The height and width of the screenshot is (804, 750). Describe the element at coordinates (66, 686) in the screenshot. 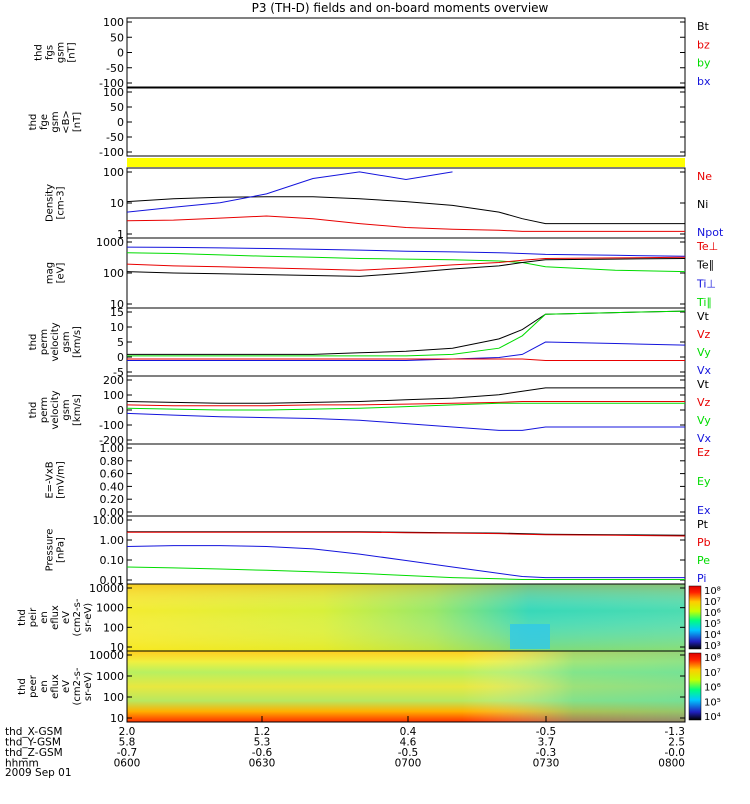

I see `y-axis-label: eV` at that location.